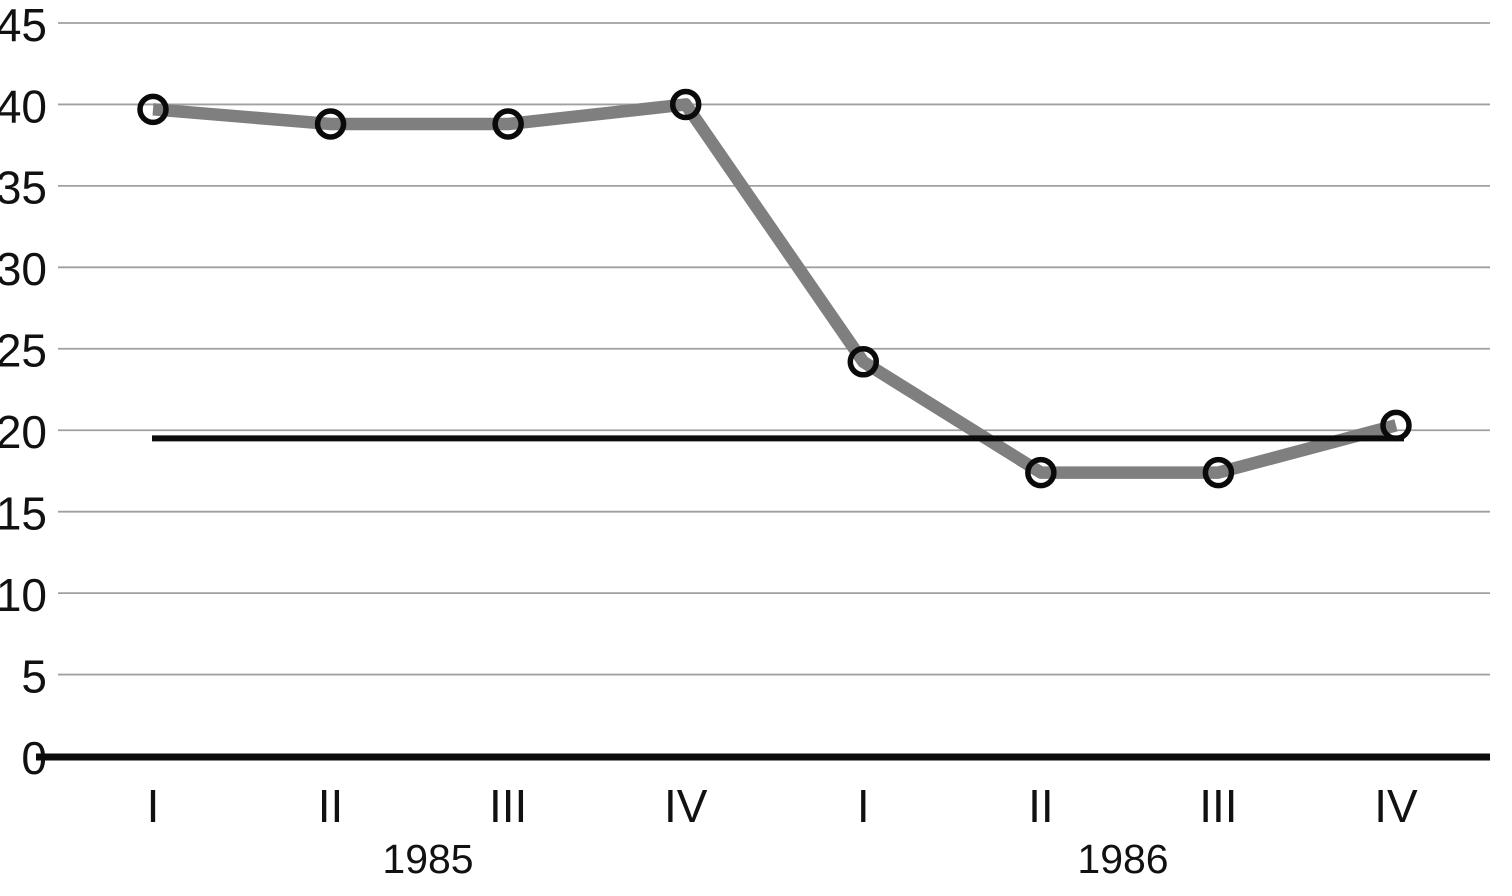 This screenshot has width=1512, height=896. Describe the element at coordinates (34, 676) in the screenshot. I see `y-axis-tick-label-5: 5` at that location.